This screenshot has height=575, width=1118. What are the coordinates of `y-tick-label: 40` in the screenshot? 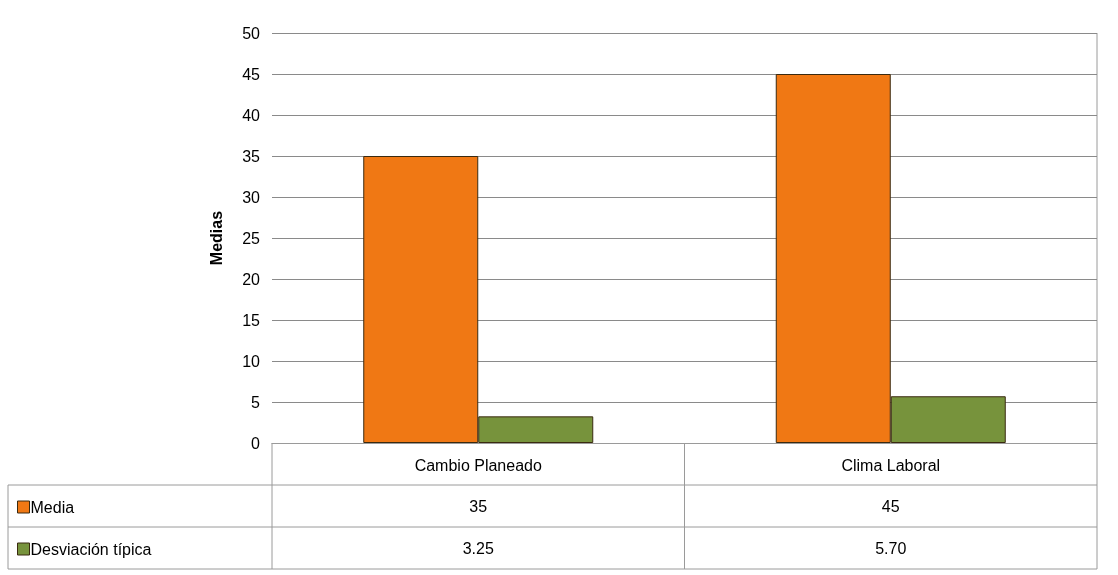 It's located at (251, 115).